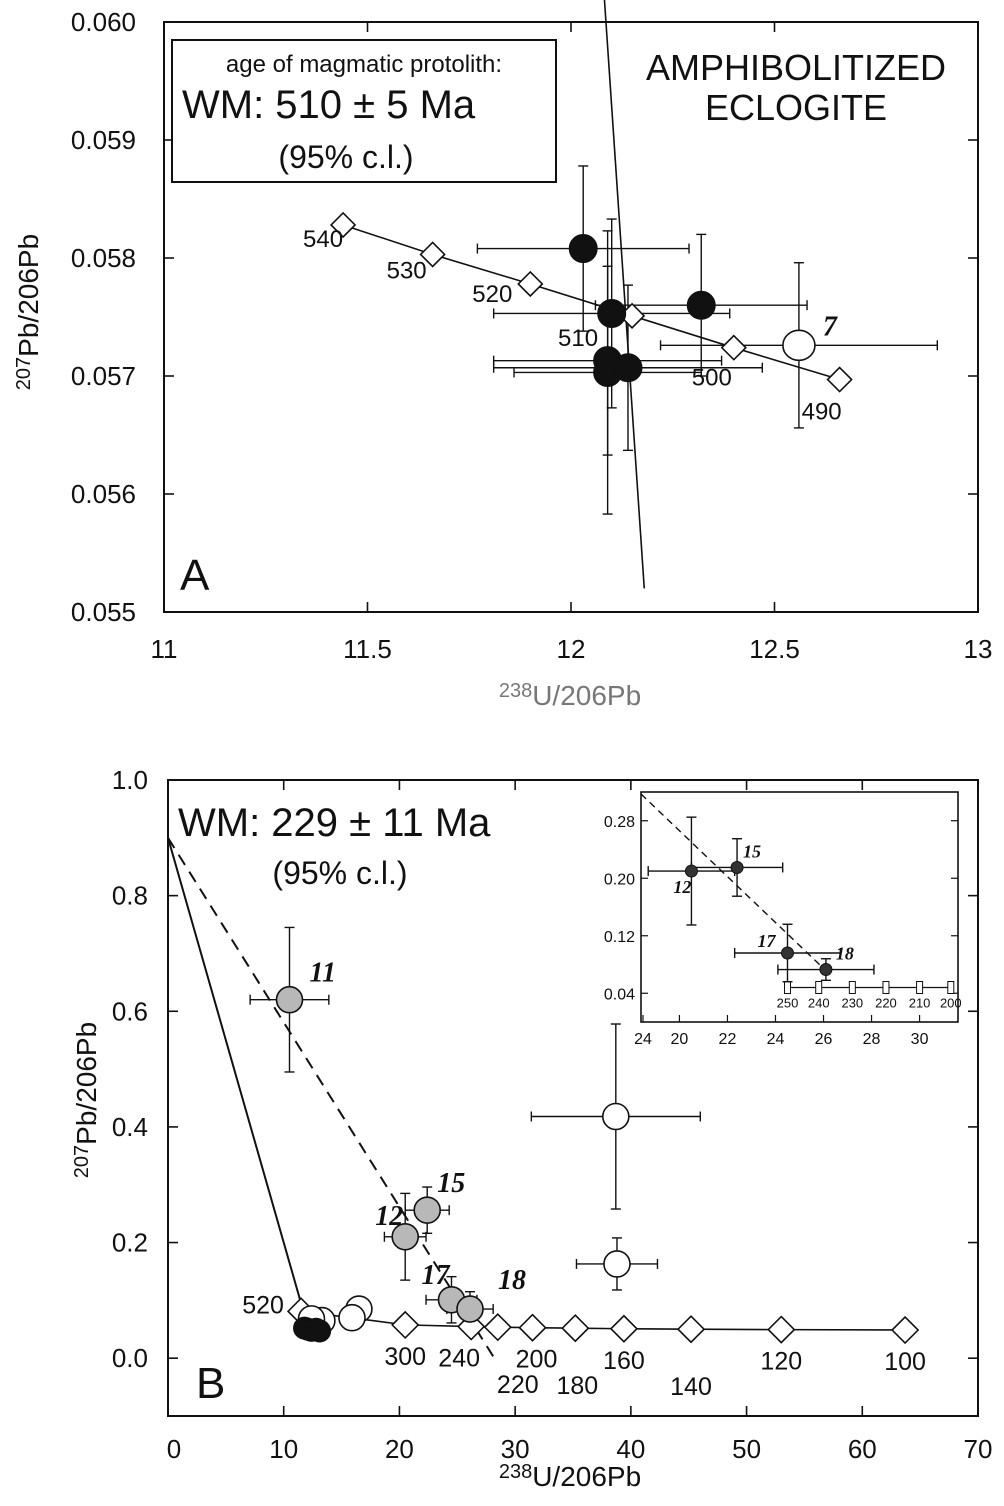  I want to click on inset-concordia-label: 220, so click(886, 1003).